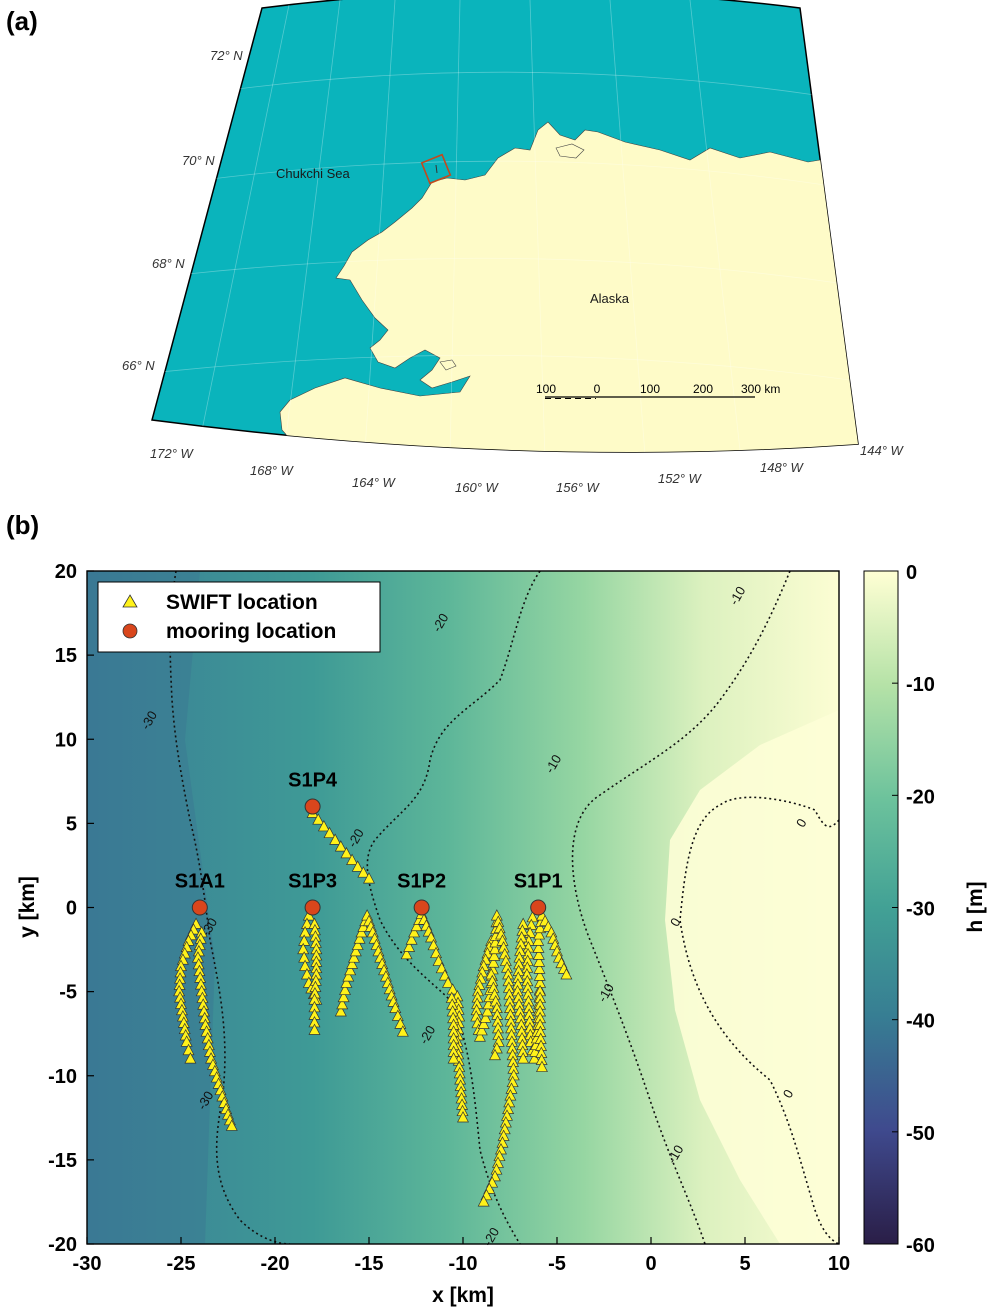  I want to click on x-tick-label: 10, so click(839, 1264).